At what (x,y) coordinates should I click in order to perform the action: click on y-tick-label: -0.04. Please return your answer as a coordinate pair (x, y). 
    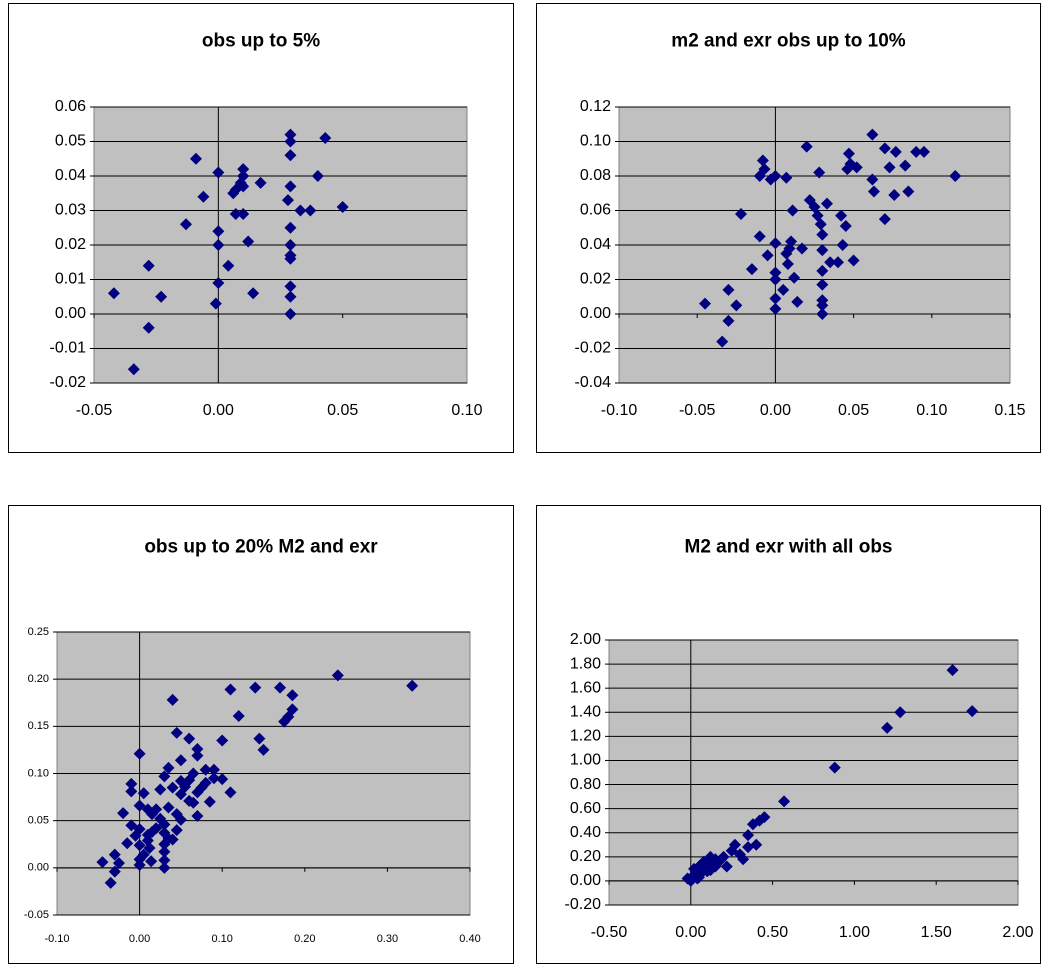
    Looking at the image, I should click on (593, 382).